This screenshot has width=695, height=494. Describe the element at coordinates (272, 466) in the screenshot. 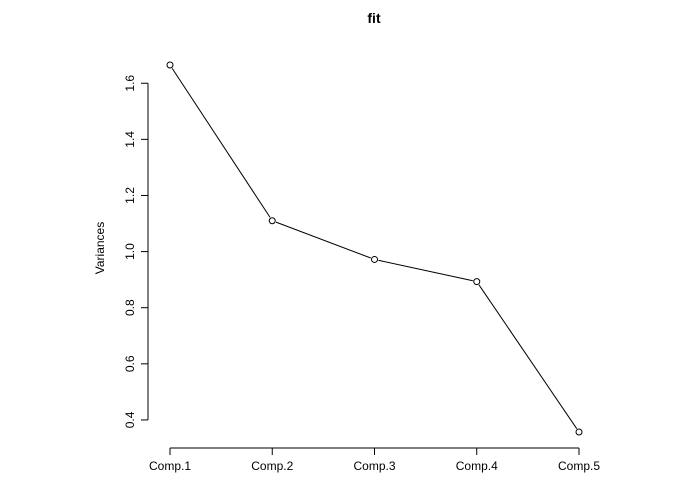

I see `x-tick-label: Comp.2` at that location.